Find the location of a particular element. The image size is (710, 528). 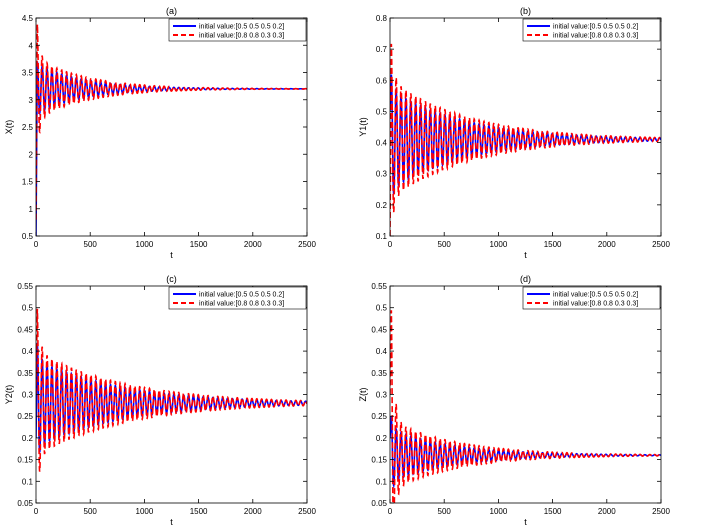

y-tick-label: 1.5 is located at coordinates (28, 182).